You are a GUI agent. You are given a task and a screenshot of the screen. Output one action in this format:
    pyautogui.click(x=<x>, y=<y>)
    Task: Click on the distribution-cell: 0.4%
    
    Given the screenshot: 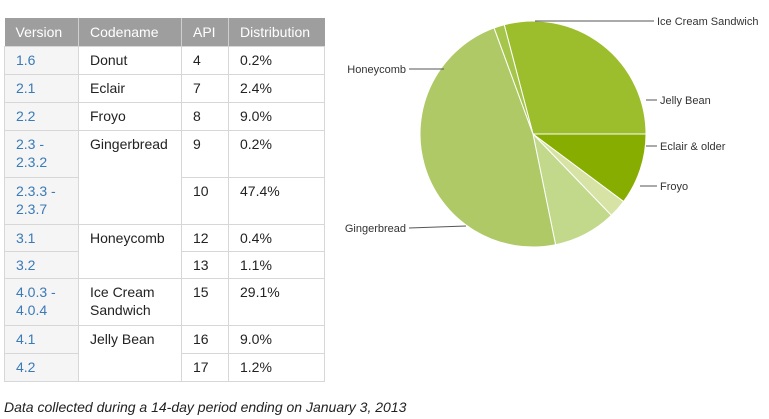 What is the action you would take?
    pyautogui.click(x=276, y=237)
    